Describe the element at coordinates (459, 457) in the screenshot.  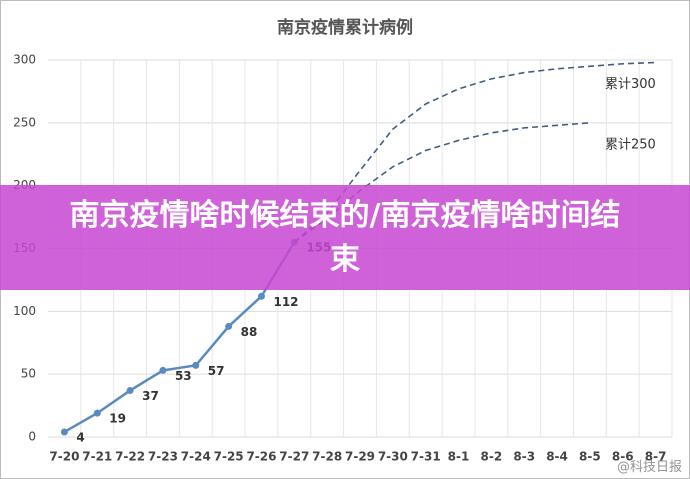
I see `x-tick-label: 8-1` at that location.